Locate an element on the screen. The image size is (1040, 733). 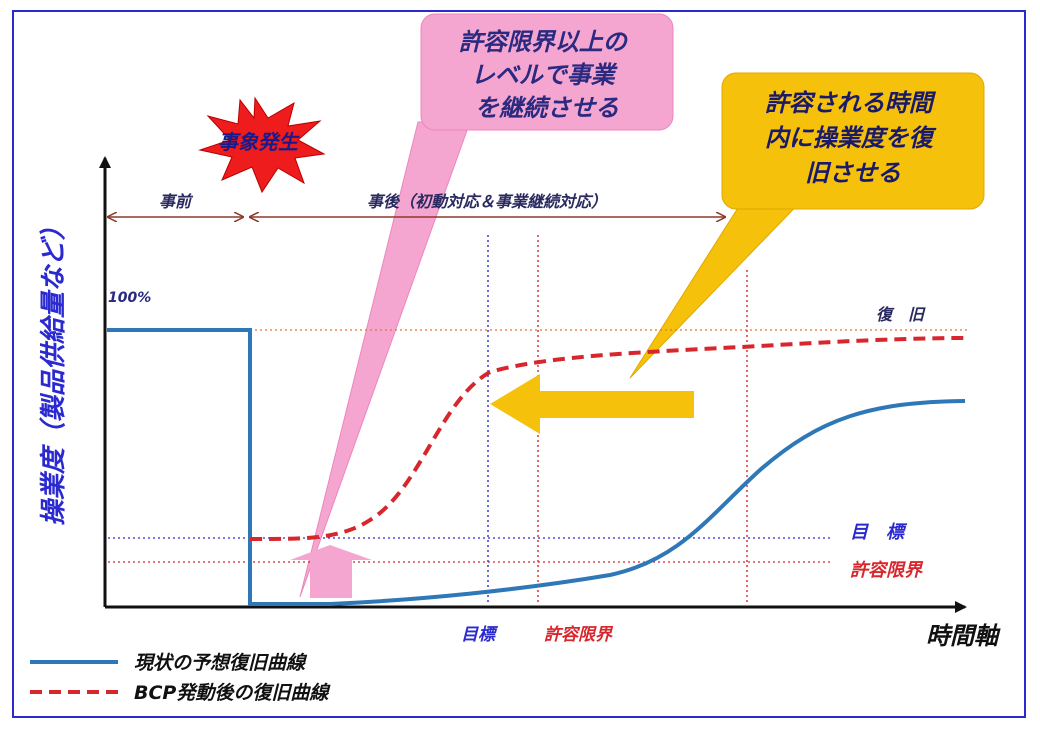
yellow-callout-line-1: 許容される時間 is located at coordinates (851, 103).